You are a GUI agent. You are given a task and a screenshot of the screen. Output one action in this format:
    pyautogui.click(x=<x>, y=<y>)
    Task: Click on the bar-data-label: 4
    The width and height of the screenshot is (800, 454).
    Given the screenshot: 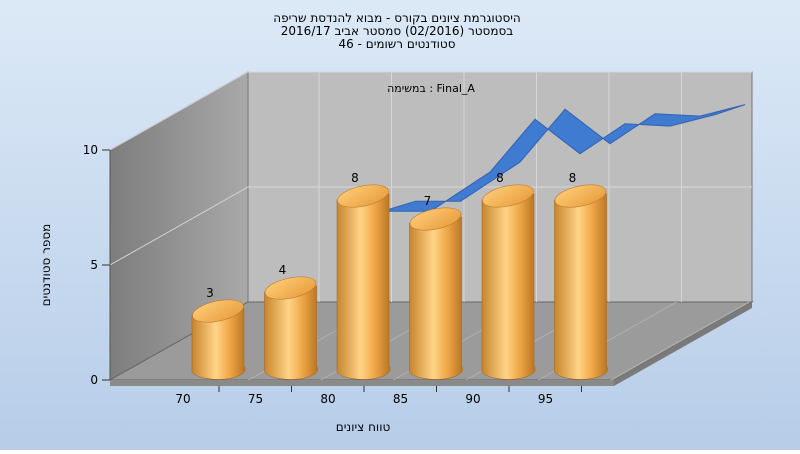 What is the action you would take?
    pyautogui.click(x=283, y=270)
    